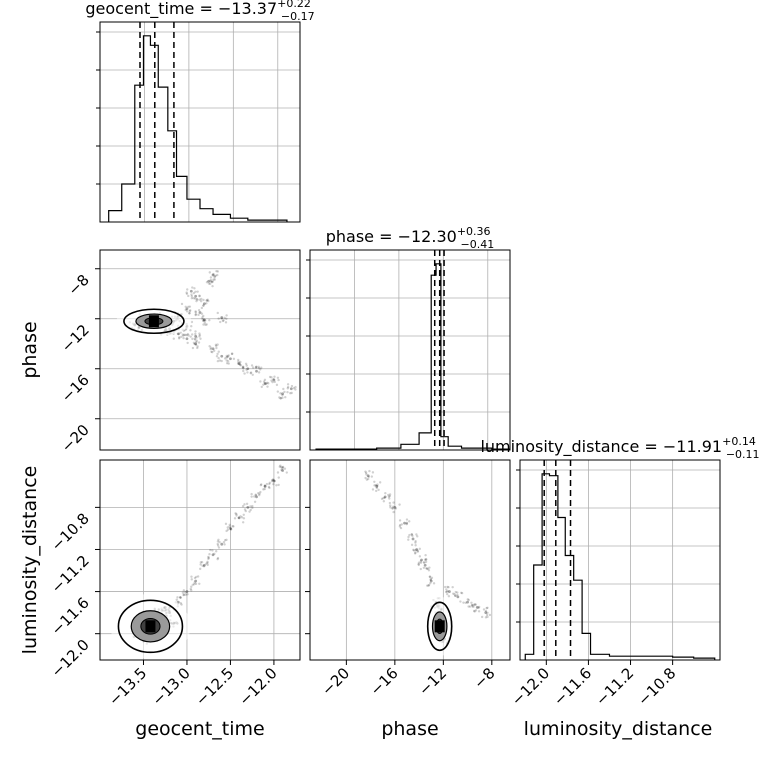 This screenshot has height=760, width=760. What do you see at coordinates (571, 447) in the screenshot?
I see `title-prefix: luminosity_distance =` at bounding box center [571, 447].